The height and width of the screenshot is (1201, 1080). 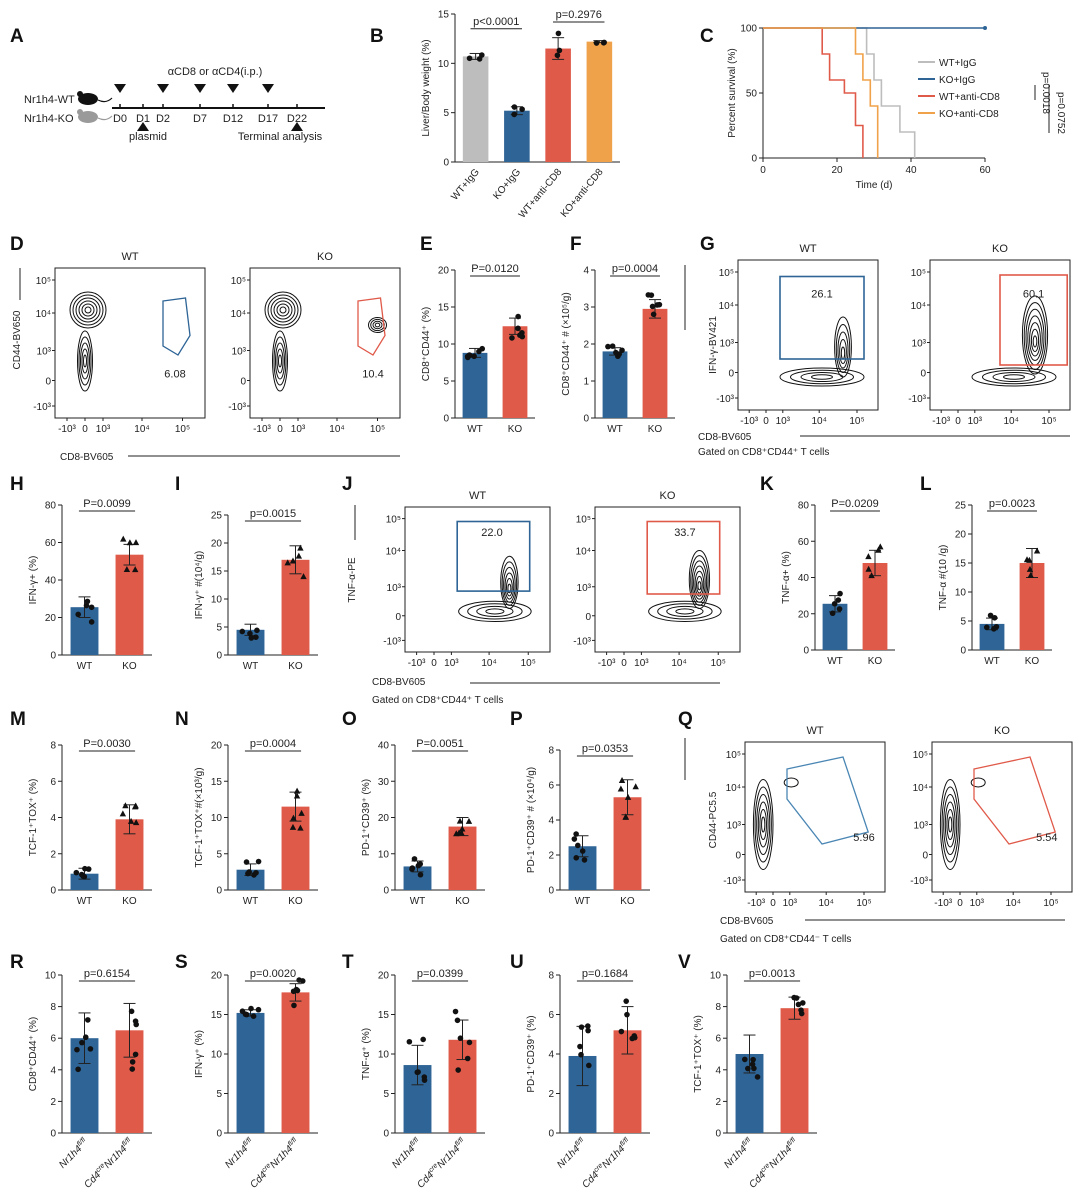 What do you see at coordinates (127, 1142) in the screenshot?
I see `tspan: fl/fl` at bounding box center [127, 1142].